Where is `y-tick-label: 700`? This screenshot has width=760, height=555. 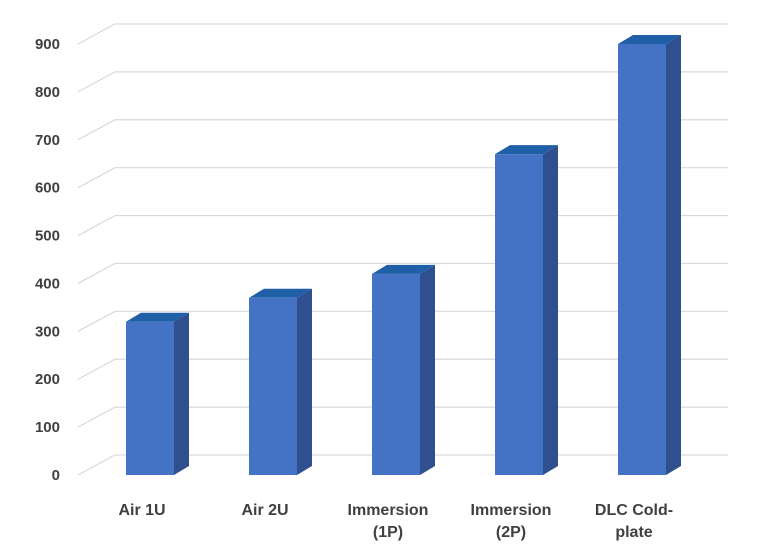
y-tick-label: 700 is located at coordinates (47, 140).